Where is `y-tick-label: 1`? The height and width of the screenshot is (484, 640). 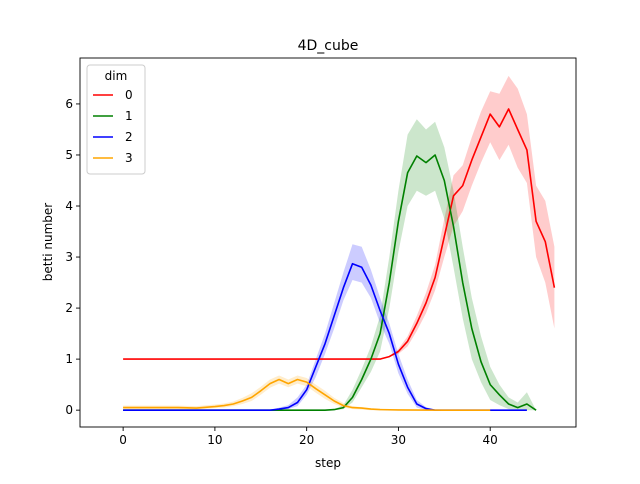
y-tick-label: 1 is located at coordinates (69, 359).